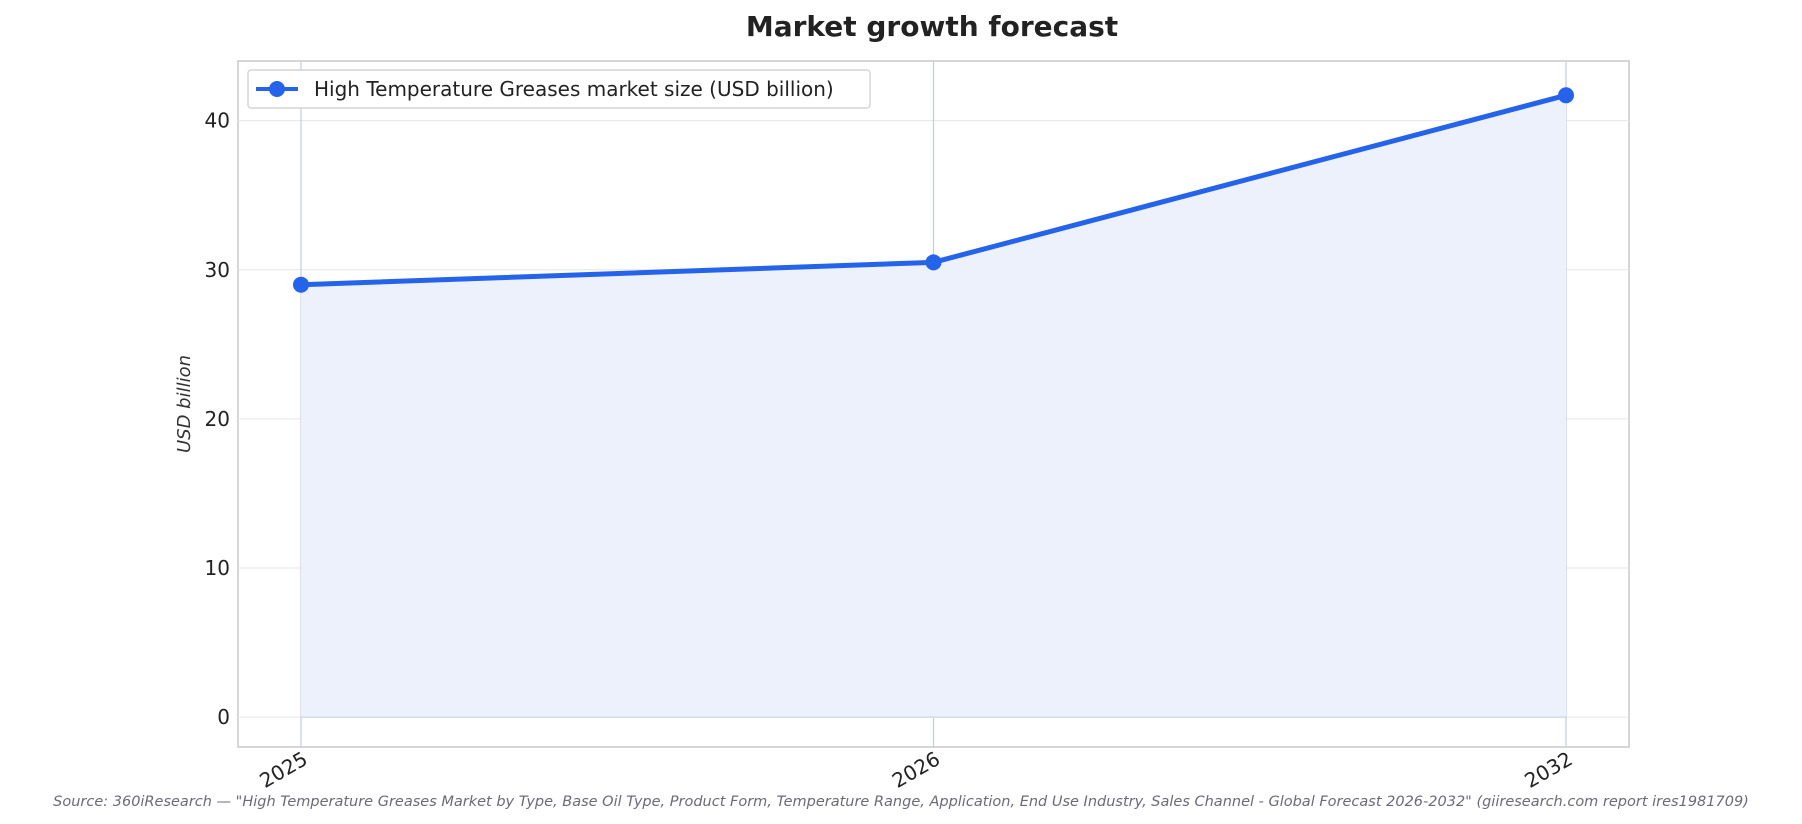  I want to click on y-tick-label: 10, so click(217, 568).